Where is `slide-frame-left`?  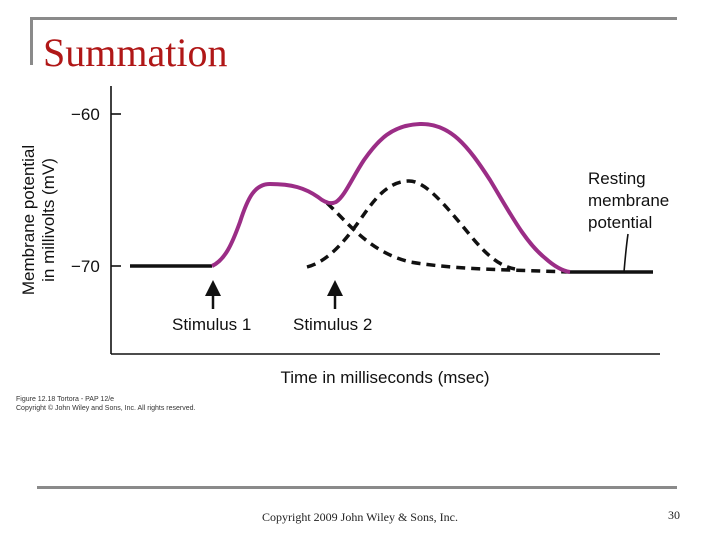
slide-frame-left is located at coordinates (31, 41).